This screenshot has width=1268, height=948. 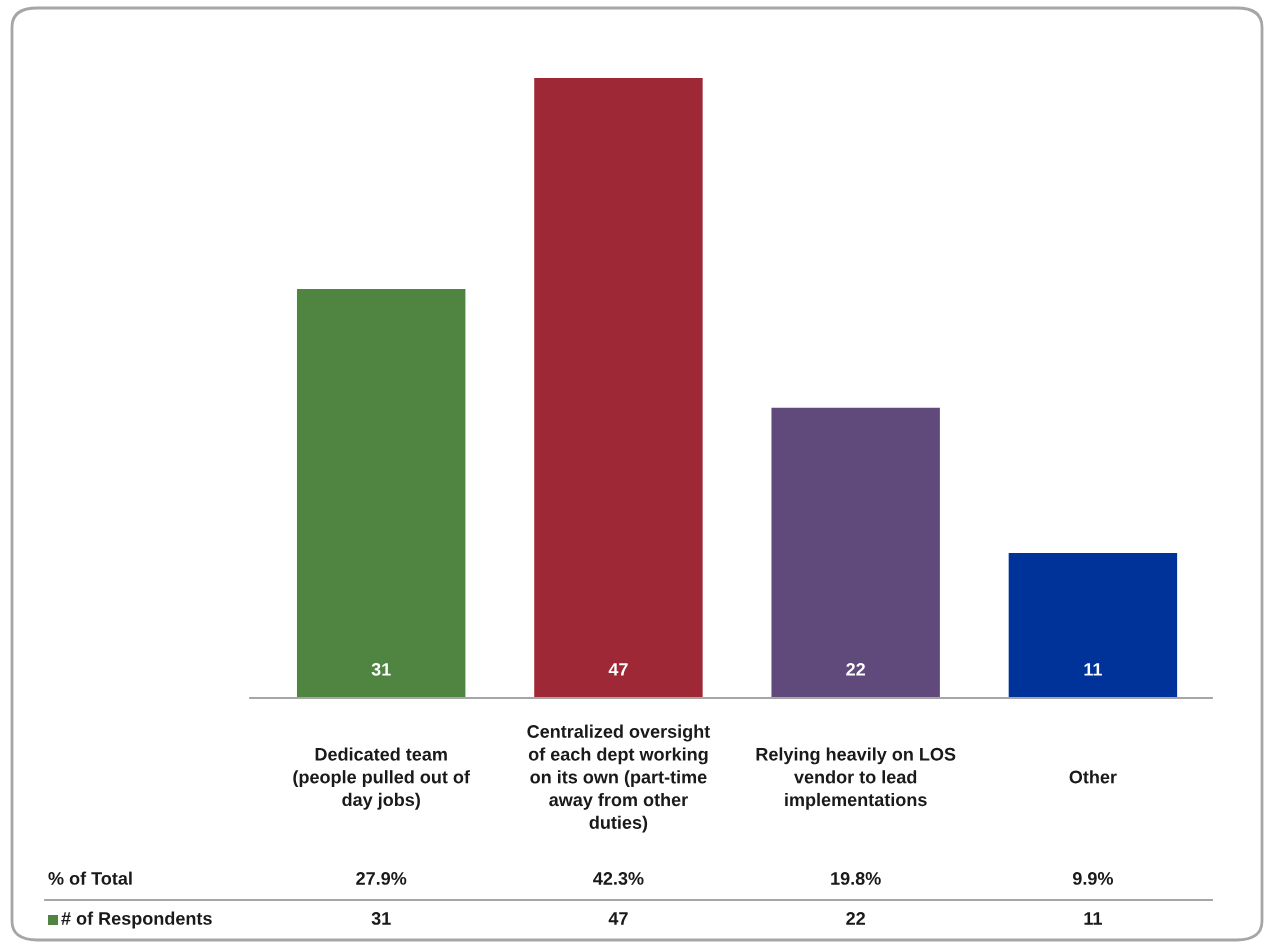 I want to click on data-label: 47, so click(x=618, y=918).